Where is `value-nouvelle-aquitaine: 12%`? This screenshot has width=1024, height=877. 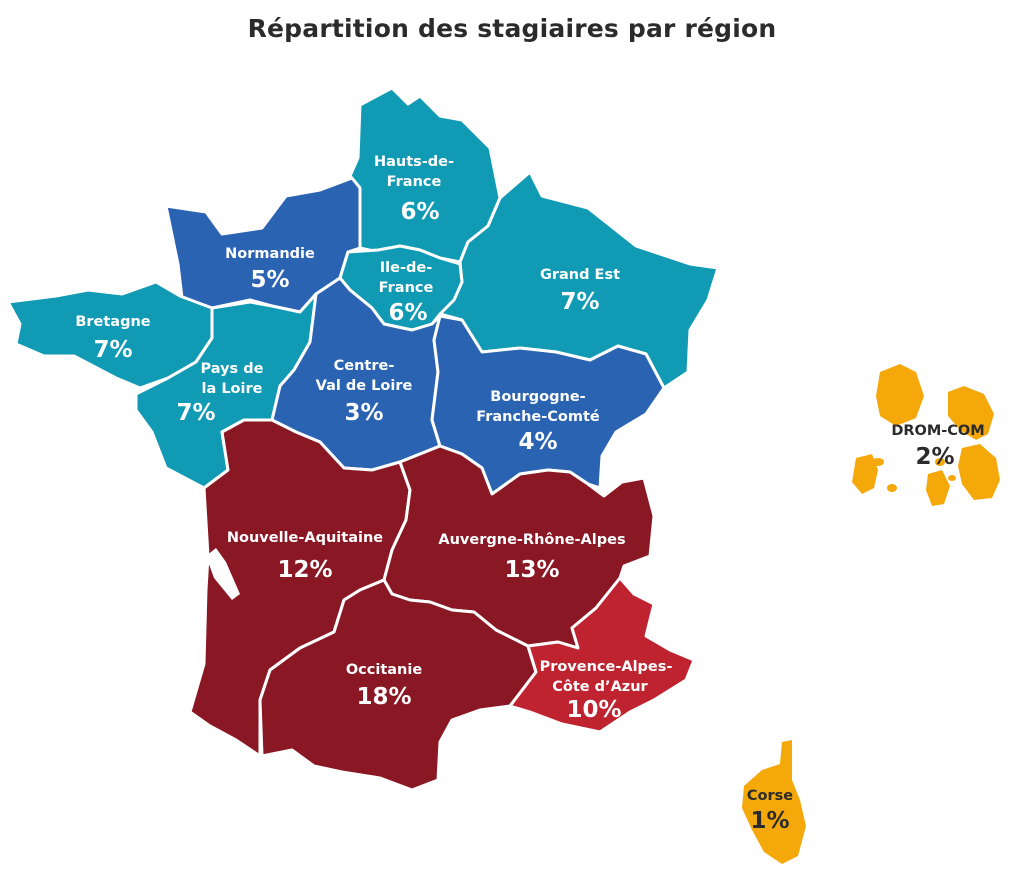
value-nouvelle-aquitaine: 12% is located at coordinates (304, 570).